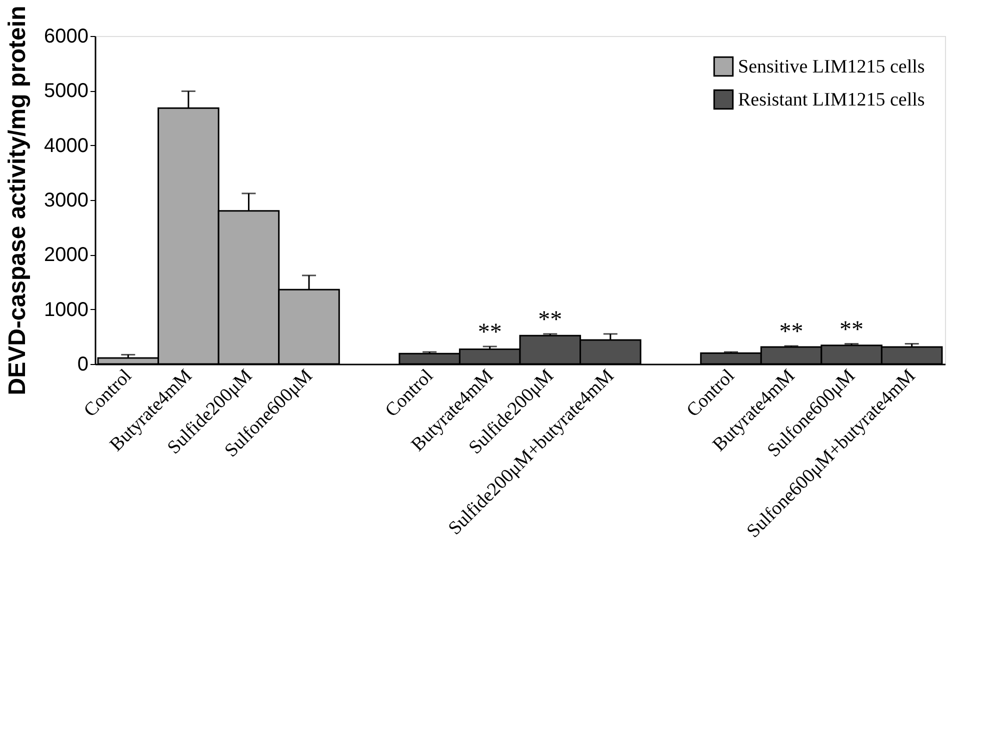 The image size is (992, 730). I want to click on y-axis-title: DEVD-caspase activity/mg protein, so click(18, 201).